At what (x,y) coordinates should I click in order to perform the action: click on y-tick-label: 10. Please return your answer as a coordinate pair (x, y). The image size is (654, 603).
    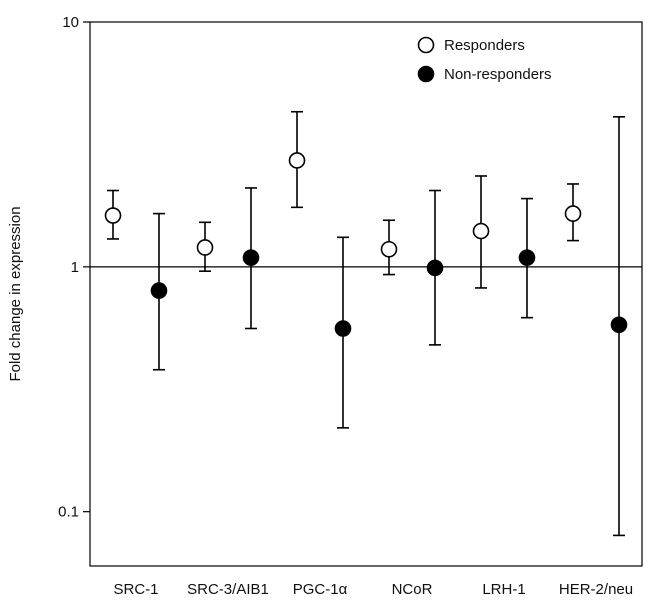
    Looking at the image, I should click on (70, 22).